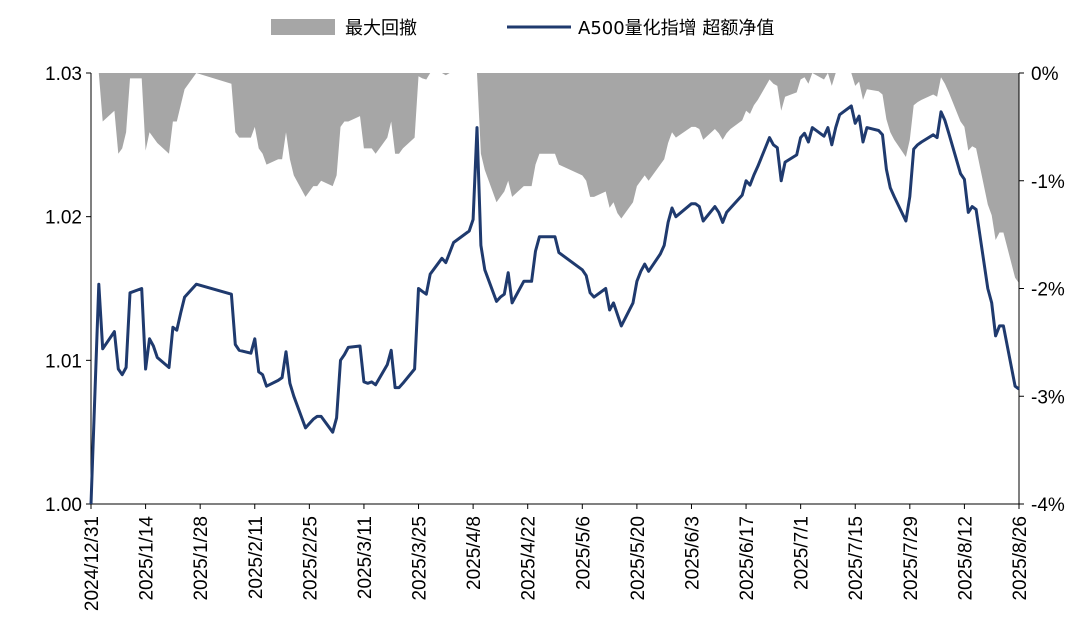  Describe the element at coordinates (638, 558) in the screenshot. I see `x-tick-label: 2025/5/20` at that location.